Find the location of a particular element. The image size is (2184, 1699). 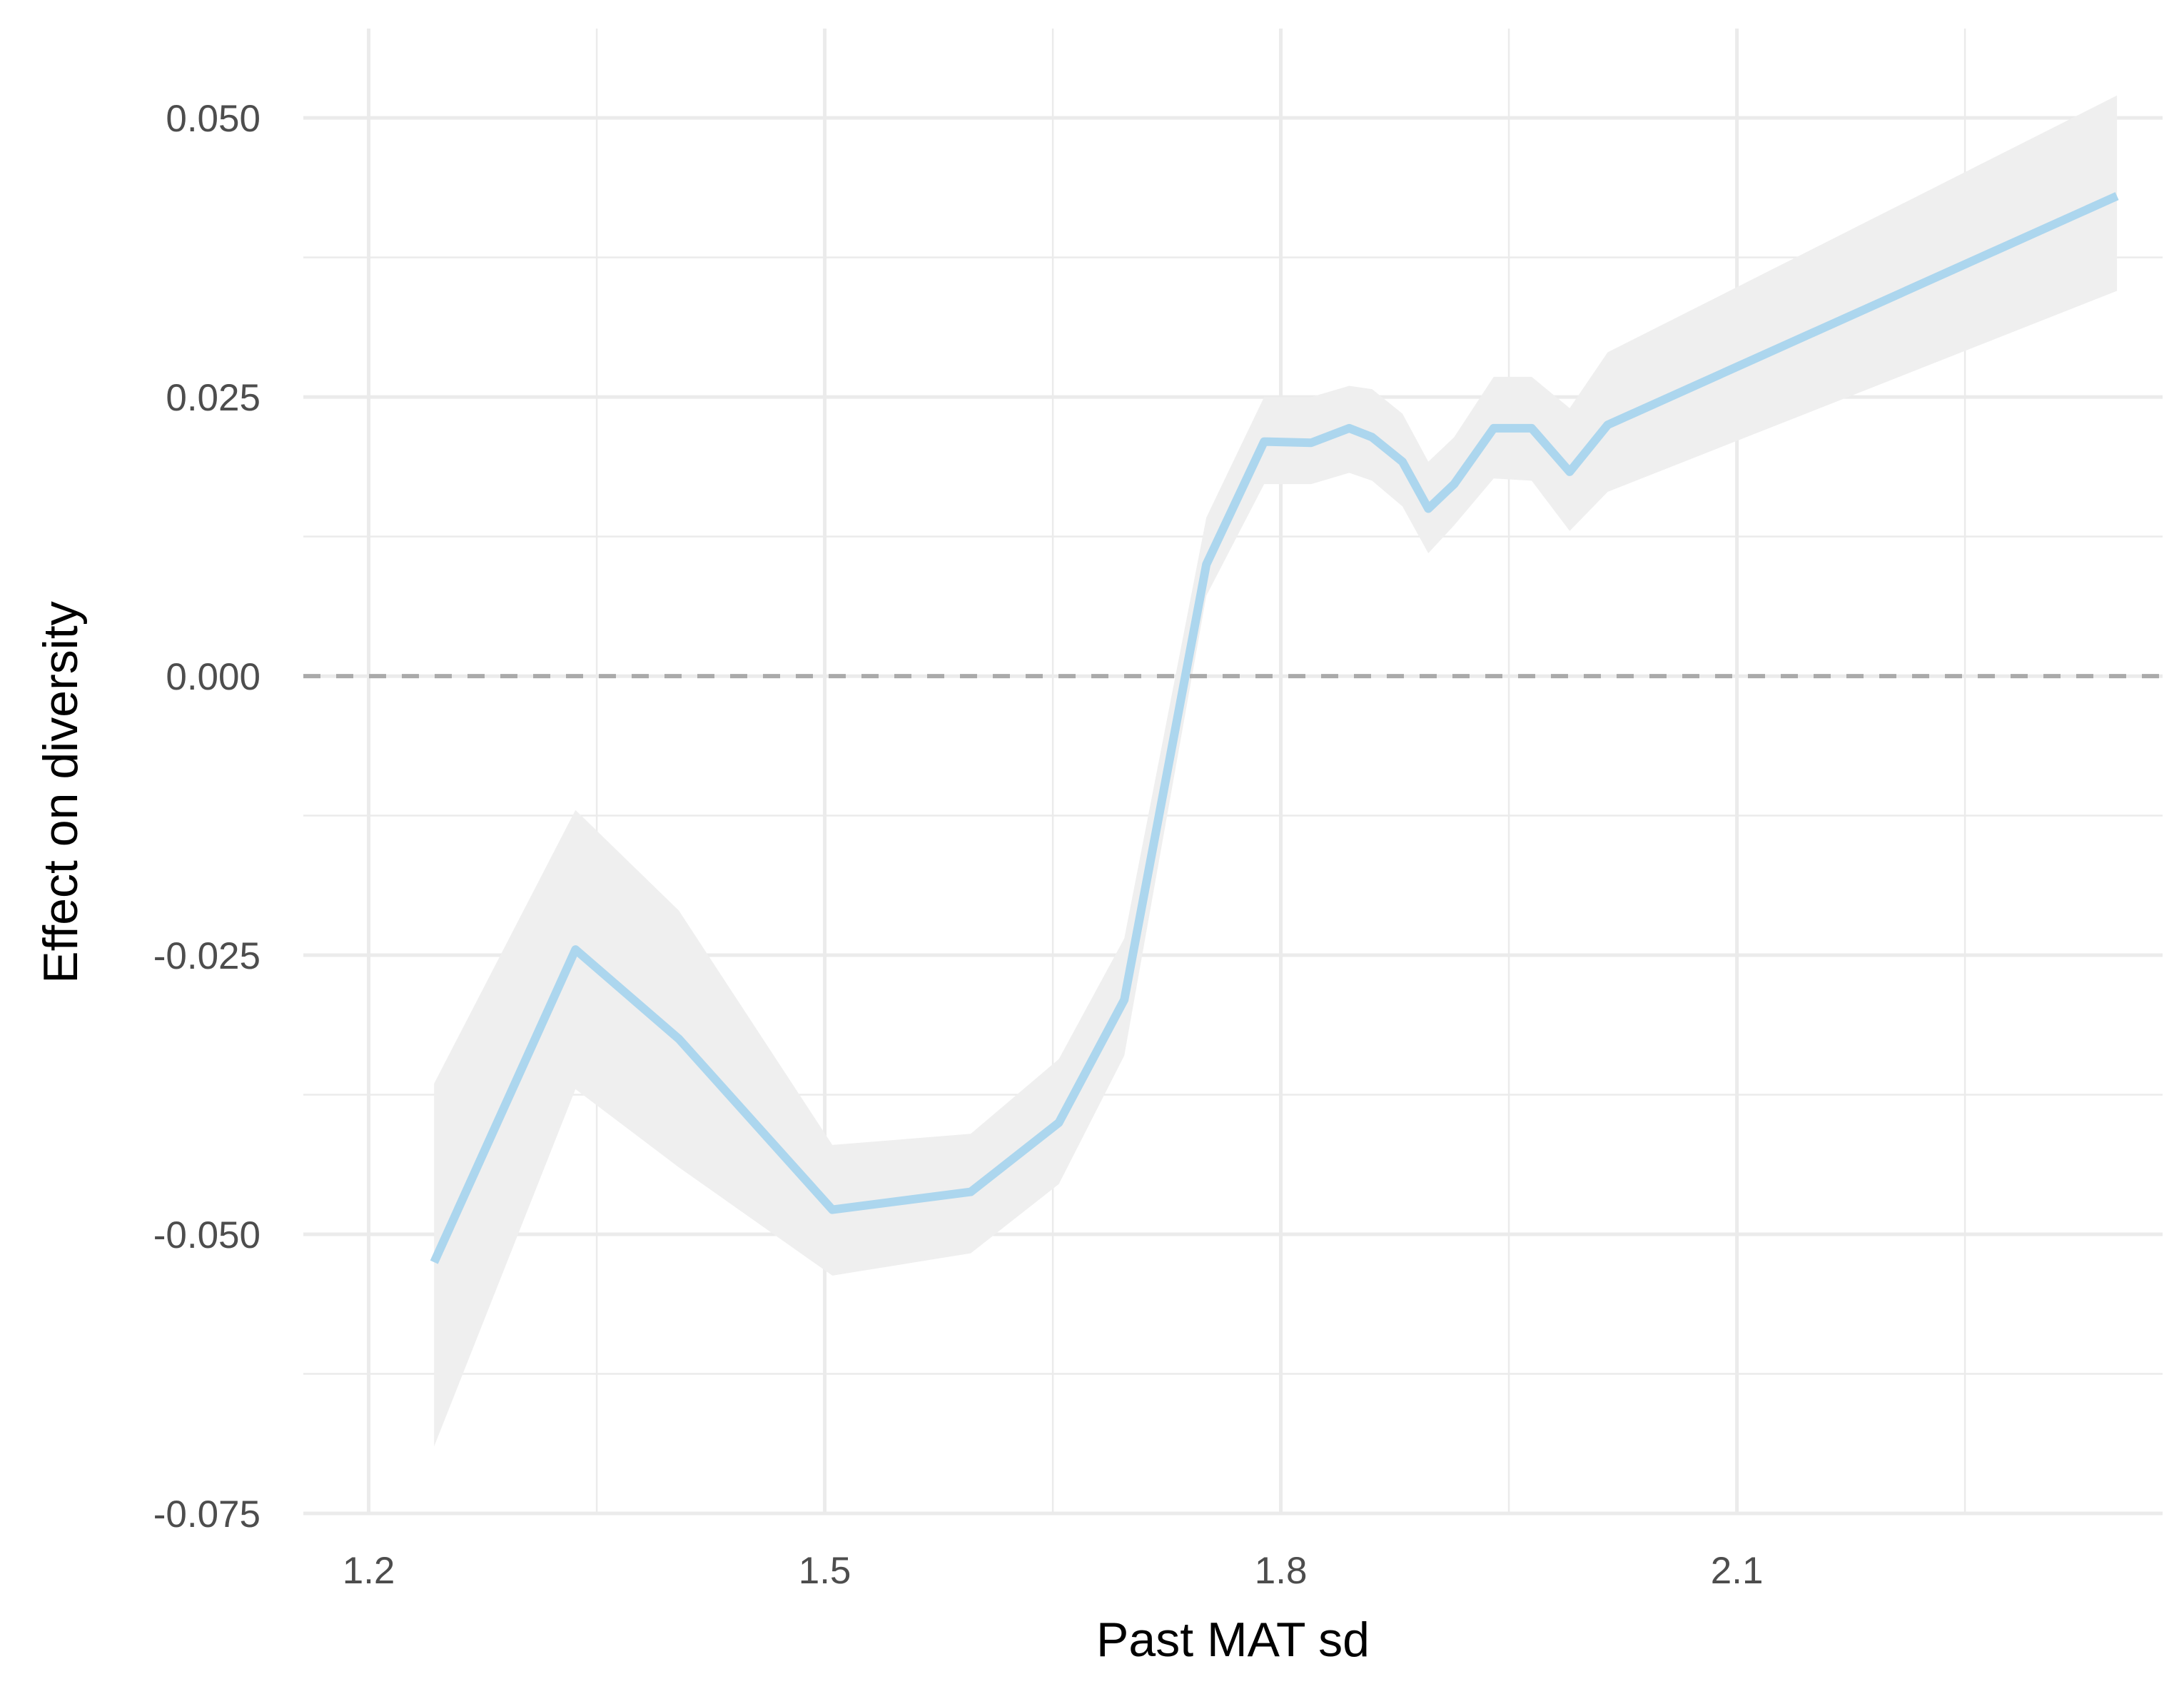

x-tick-label: 2.1 is located at coordinates (1737, 1571).